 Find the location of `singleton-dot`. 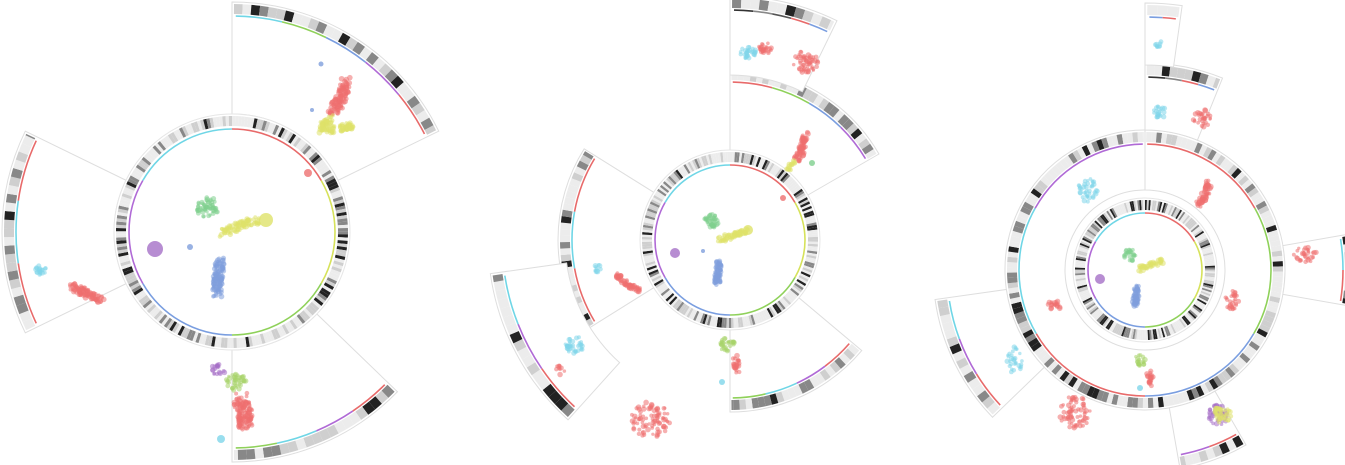

singleton-dot is located at coordinates (321, 64).